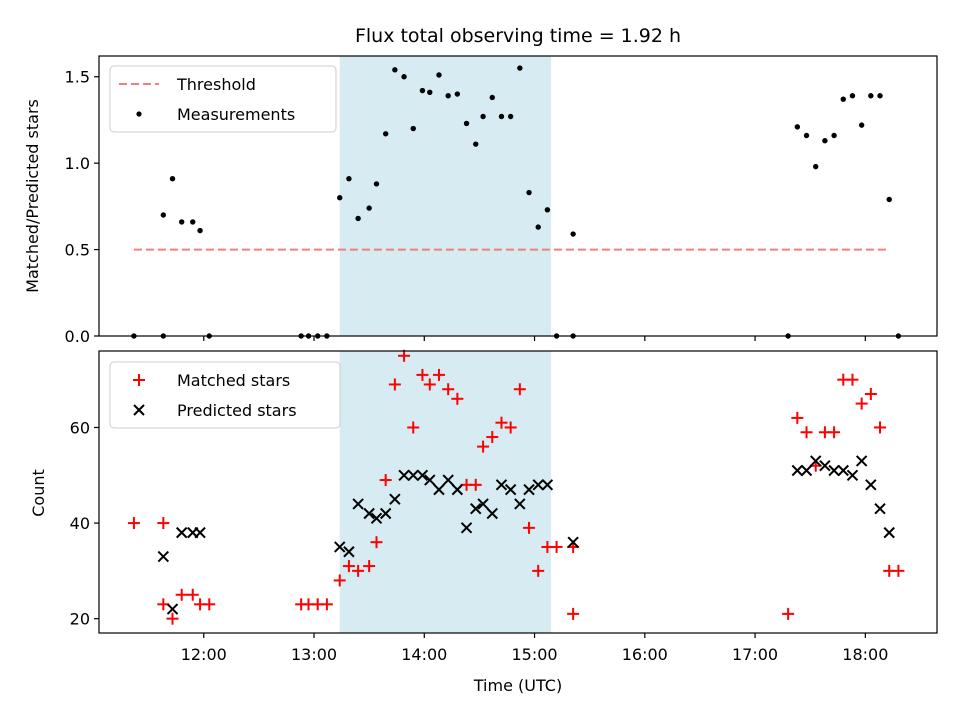 The height and width of the screenshot is (720, 960). I want to click on bottom-legend-box, so click(225, 395).